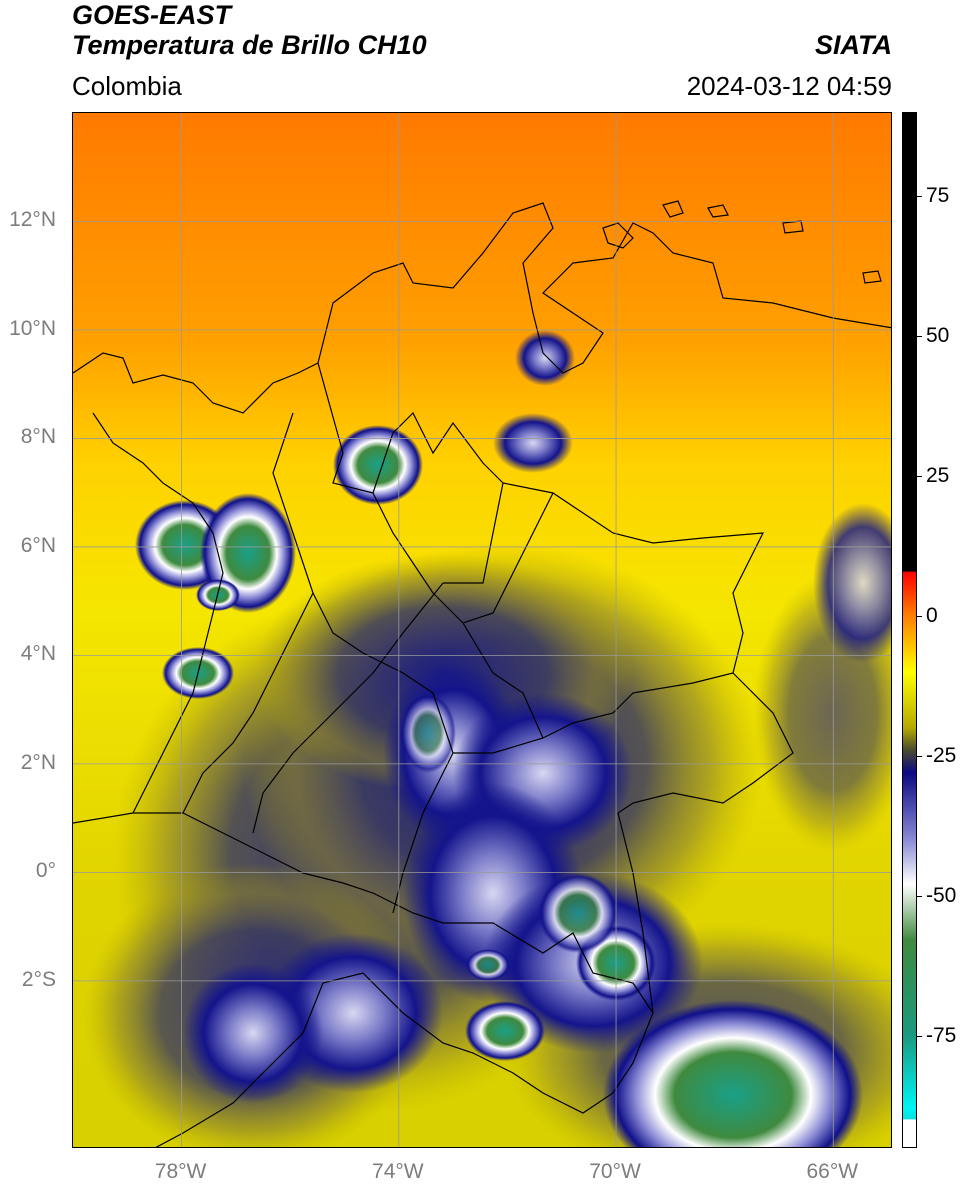 Image resolution: width=966 pixels, height=1190 pixels. What do you see at coordinates (941, 755) in the screenshot?
I see `colorbar-tick-label: -25` at bounding box center [941, 755].